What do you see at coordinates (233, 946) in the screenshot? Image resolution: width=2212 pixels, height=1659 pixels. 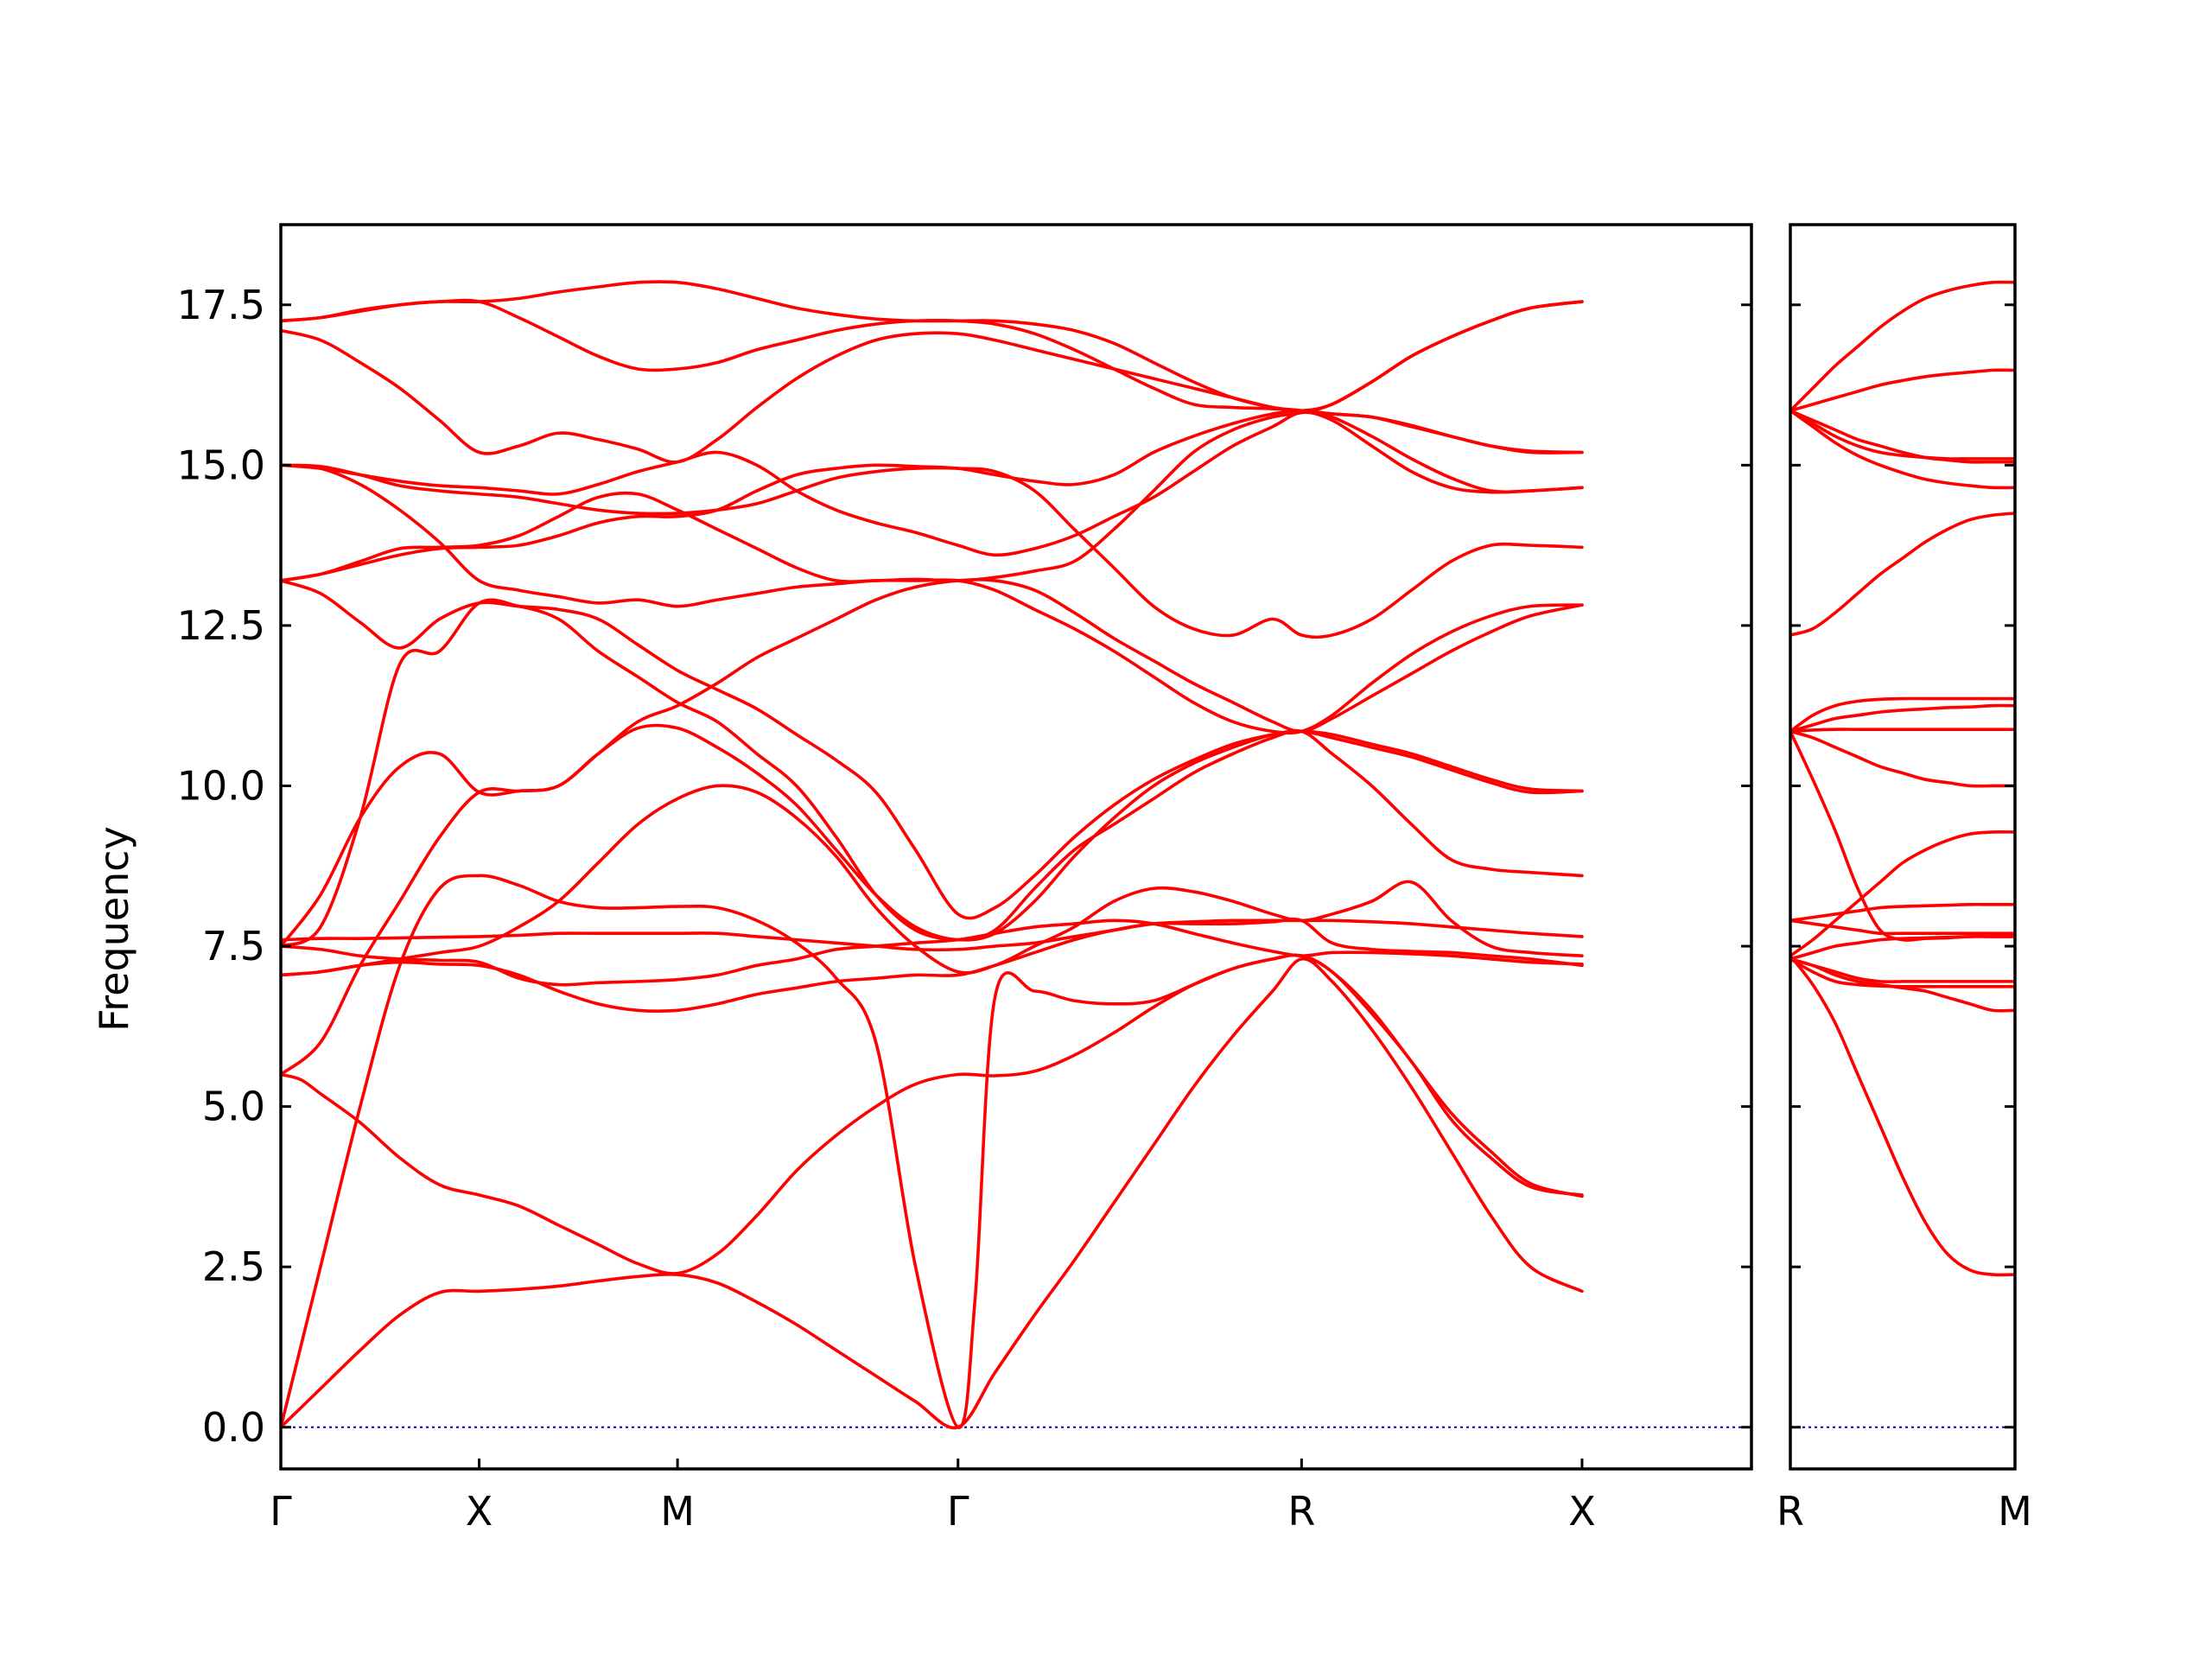 I see `y-tick-label: 7.5` at bounding box center [233, 946].